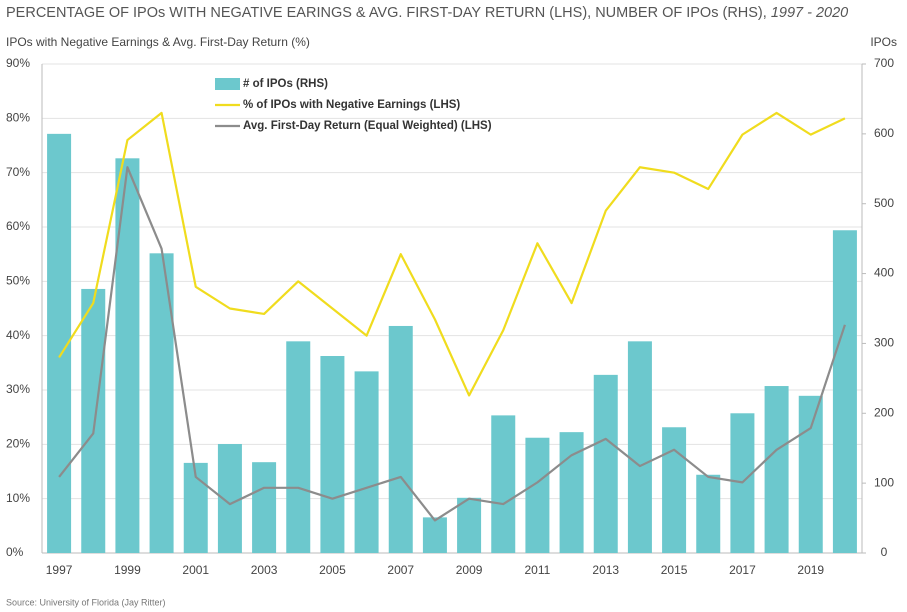 This screenshot has width=907, height=612. What do you see at coordinates (18, 444) in the screenshot?
I see `y-tick-label: 20%` at bounding box center [18, 444].